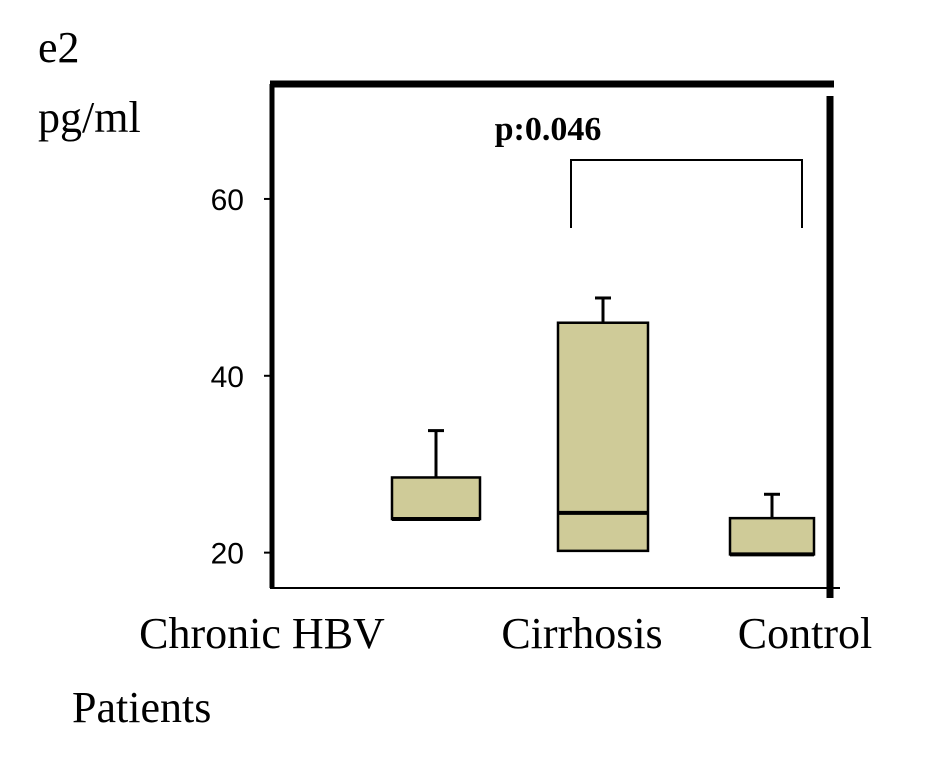 This screenshot has height=784, width=945. I want to click on x-axis-label: Patients, so click(141, 707).